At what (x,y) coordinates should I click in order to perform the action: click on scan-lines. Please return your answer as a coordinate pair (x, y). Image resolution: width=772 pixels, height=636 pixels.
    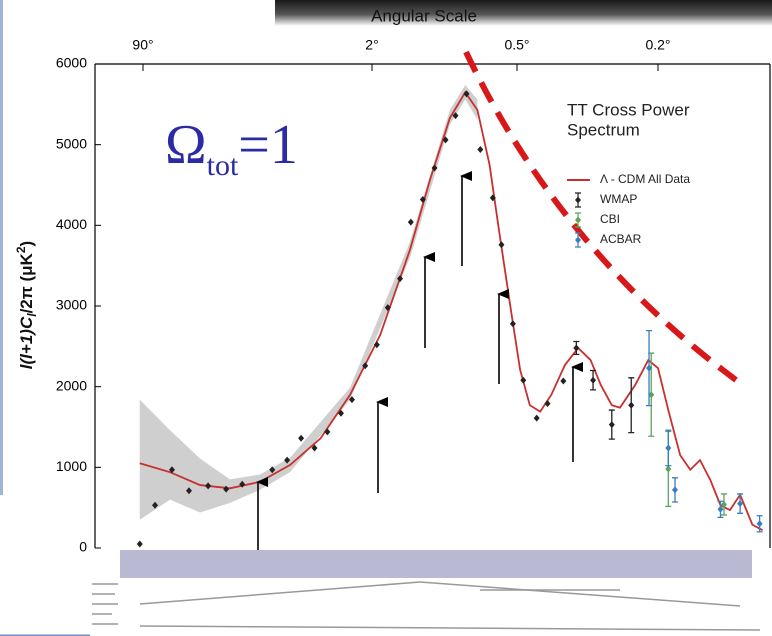
    Looking at the image, I should click on (426, 606).